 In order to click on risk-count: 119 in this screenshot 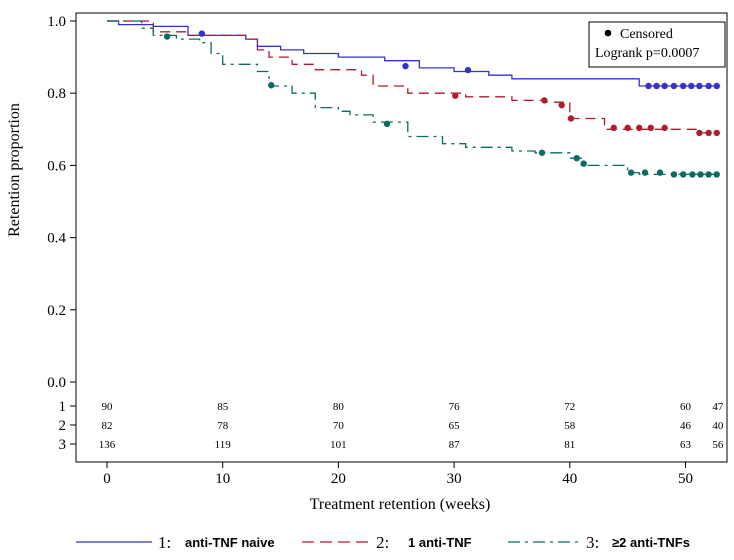, I will do `click(223, 445)`.